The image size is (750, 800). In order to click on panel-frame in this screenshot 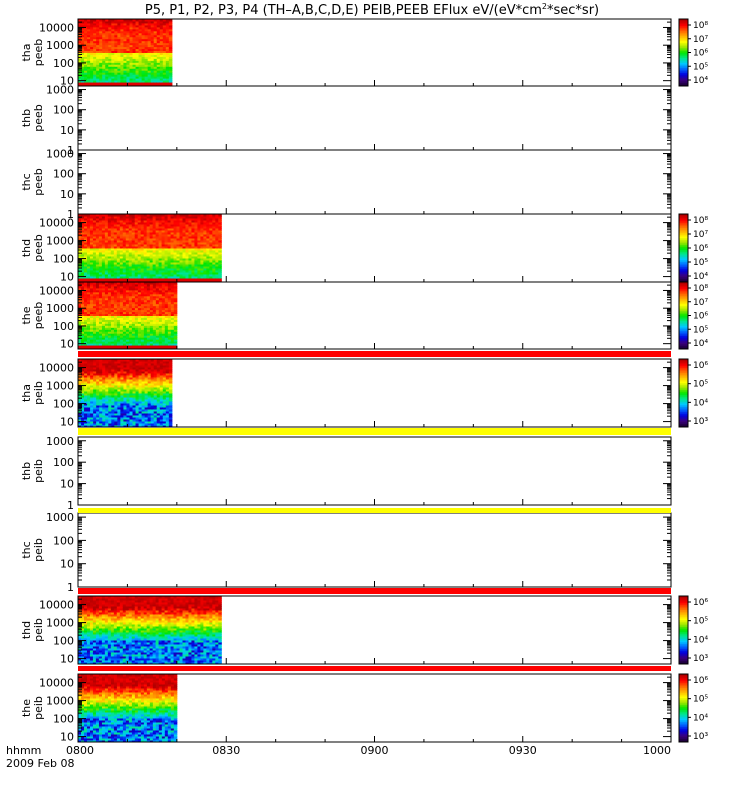, I will do `click(374, 118)`.